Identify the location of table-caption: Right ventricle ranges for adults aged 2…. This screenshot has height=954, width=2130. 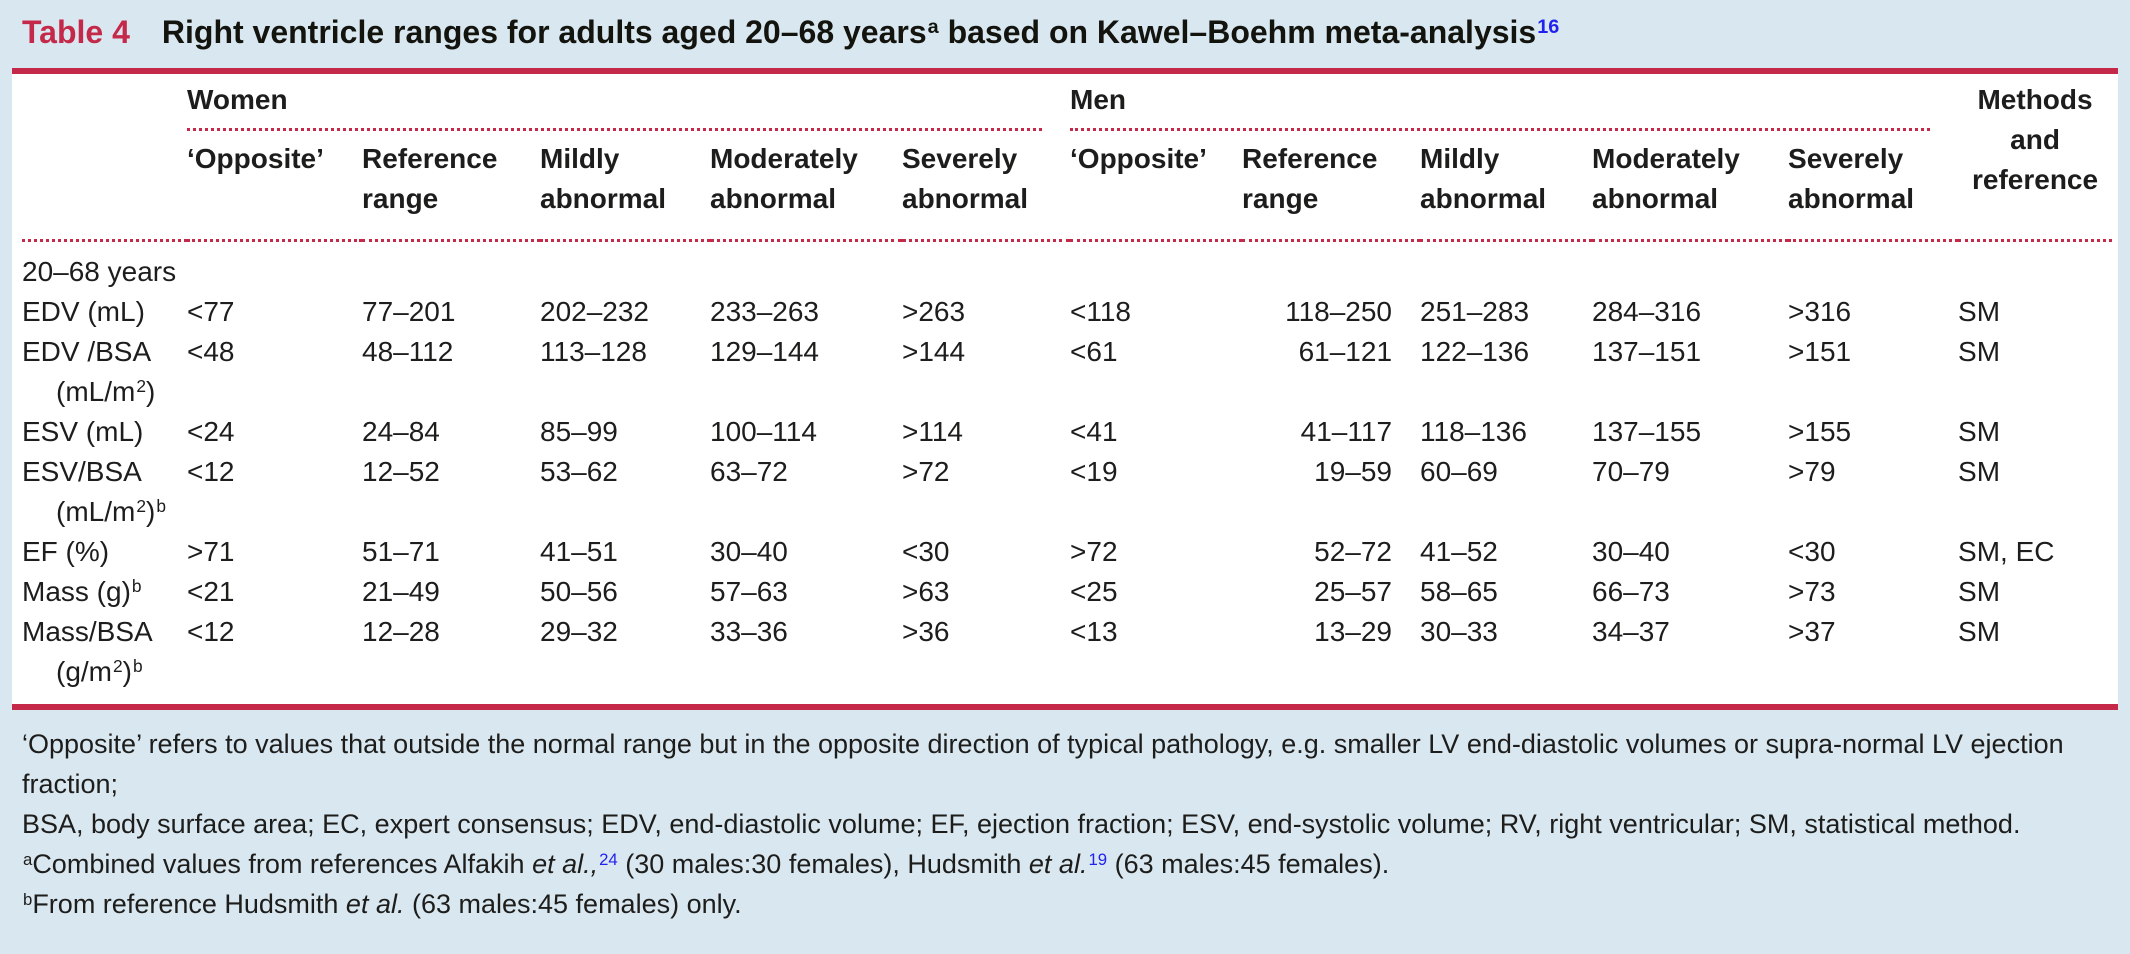
(860, 32).